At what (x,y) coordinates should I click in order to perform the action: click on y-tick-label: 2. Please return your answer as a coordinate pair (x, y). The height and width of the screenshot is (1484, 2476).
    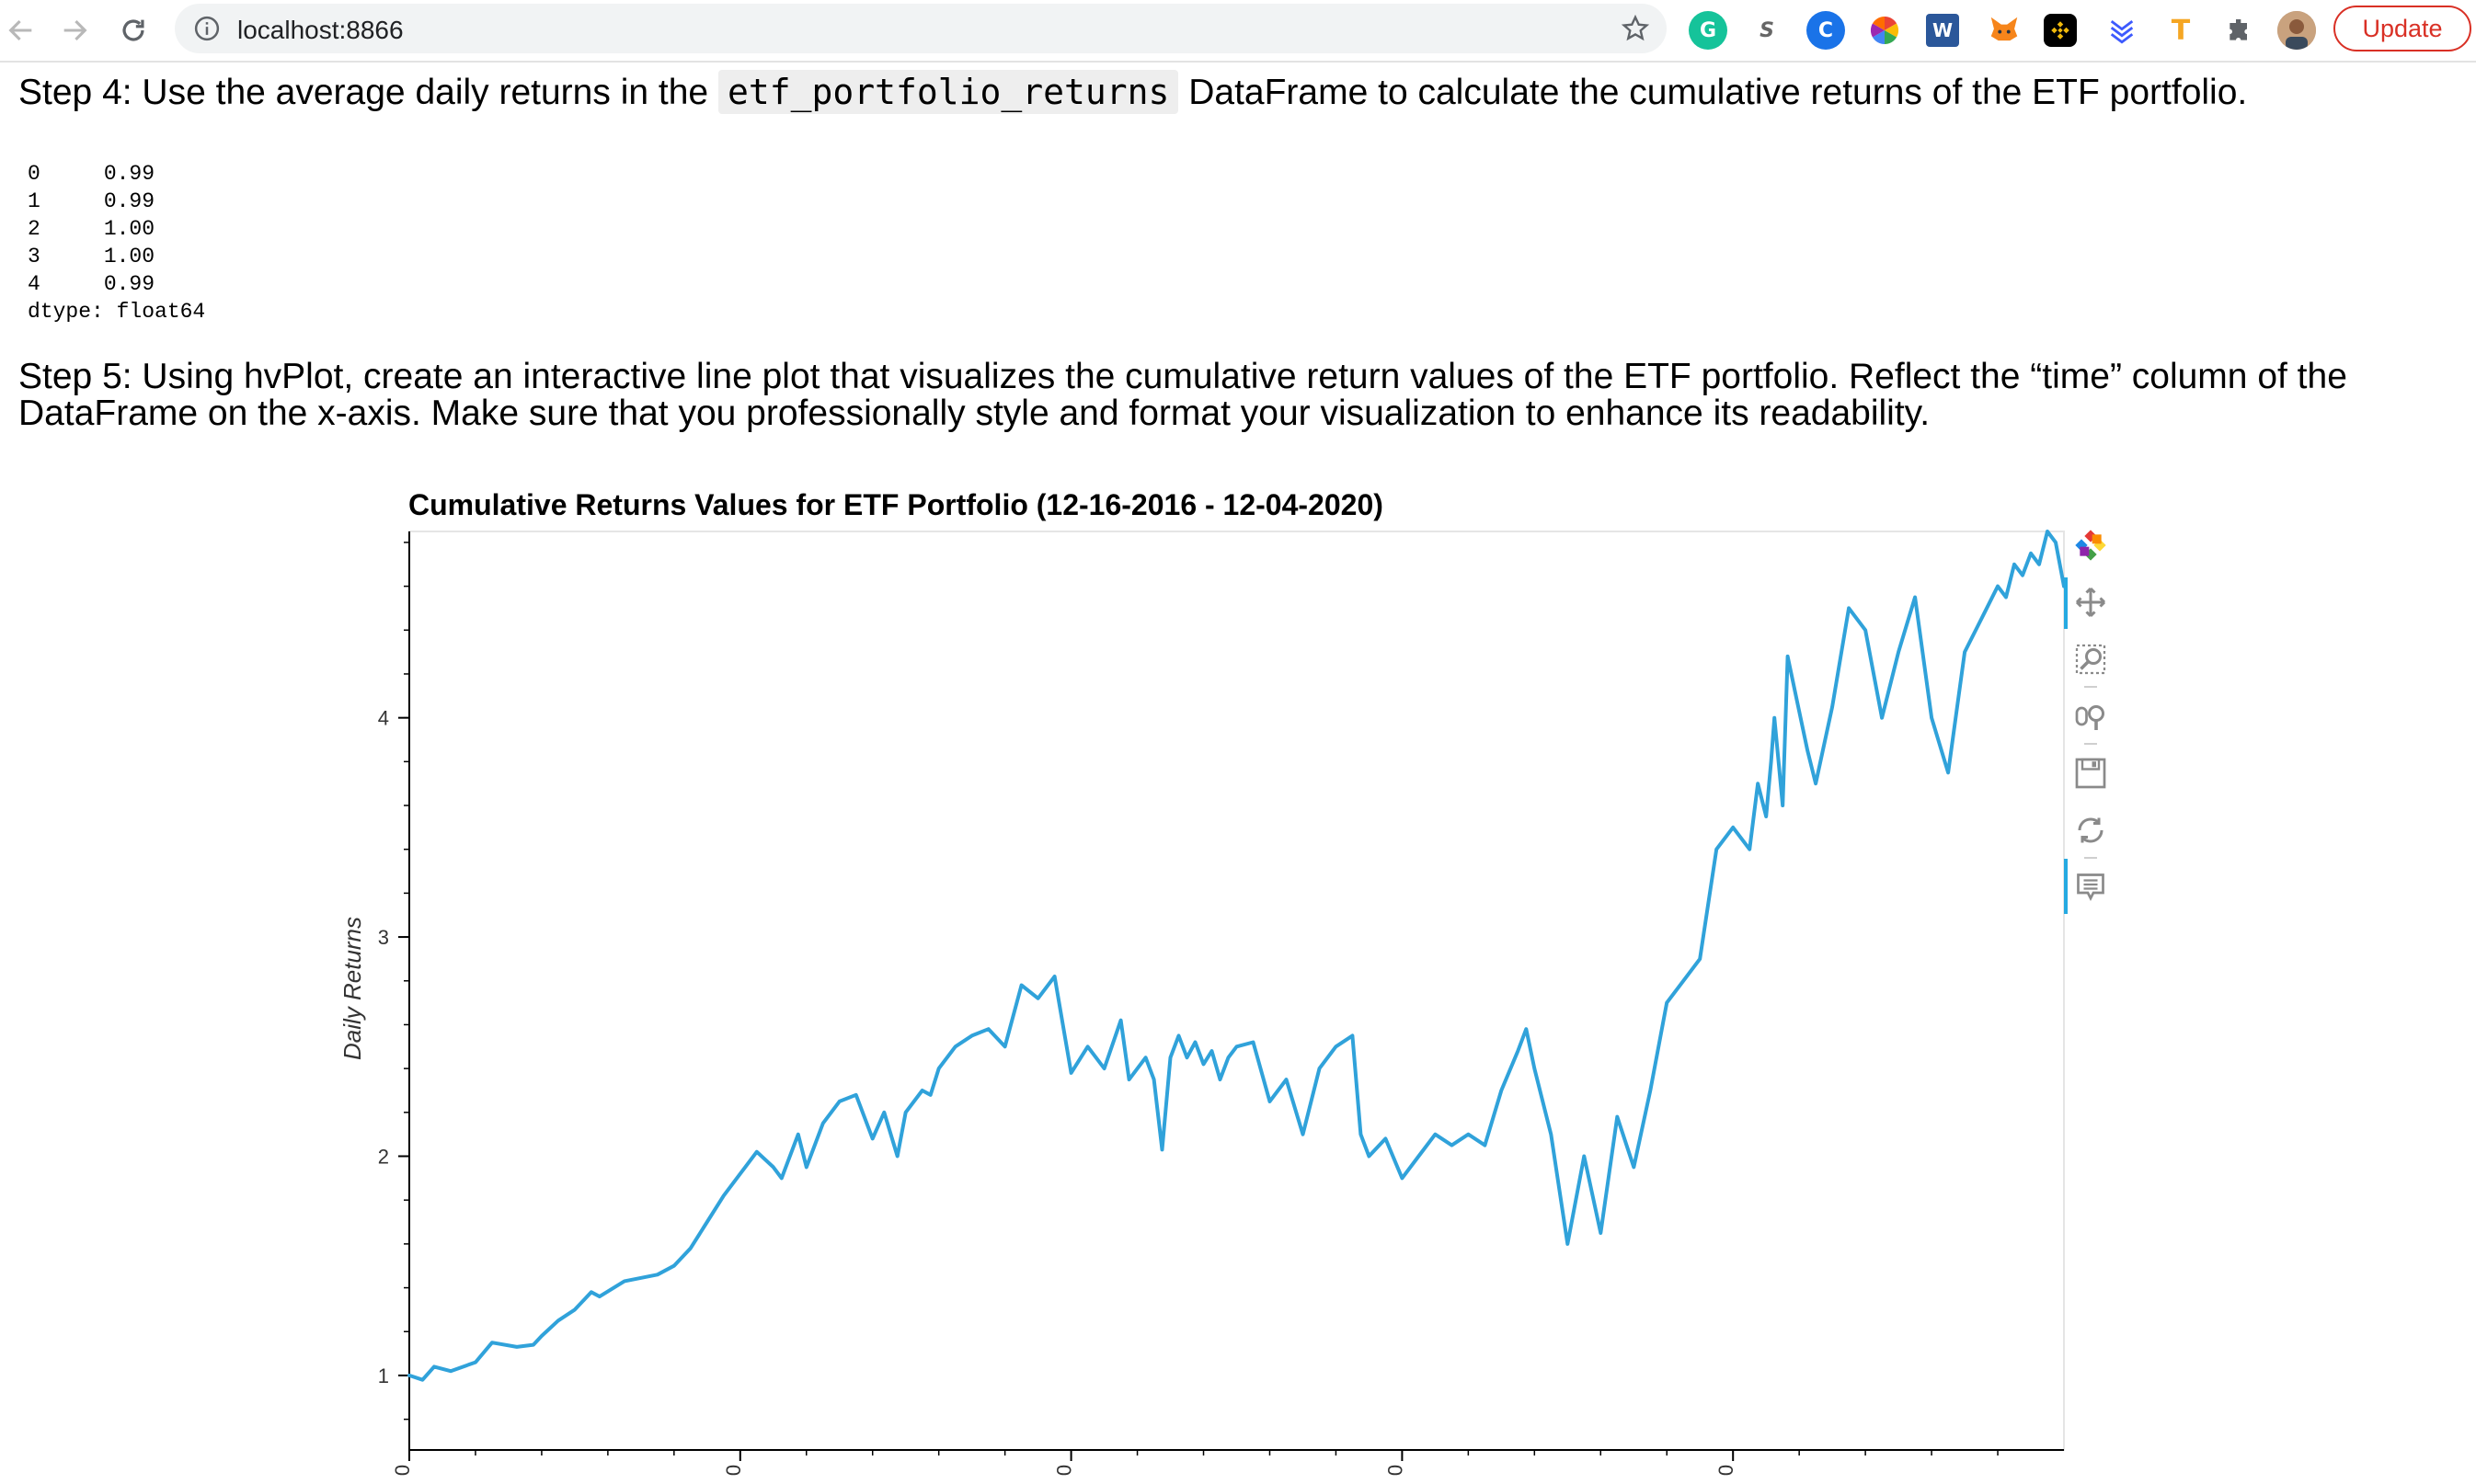
    Looking at the image, I should click on (383, 1157).